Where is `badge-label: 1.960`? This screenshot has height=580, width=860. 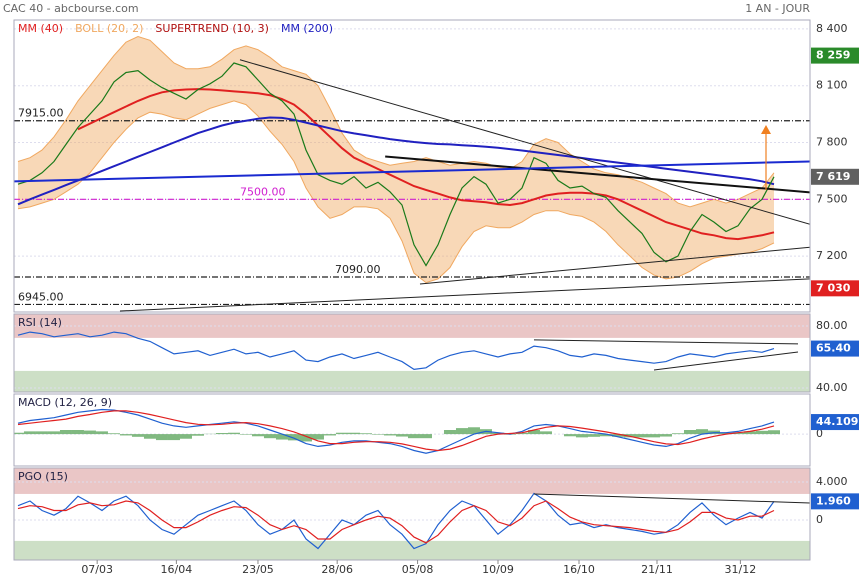
badge-label: 1.960 is located at coordinates (833, 500).